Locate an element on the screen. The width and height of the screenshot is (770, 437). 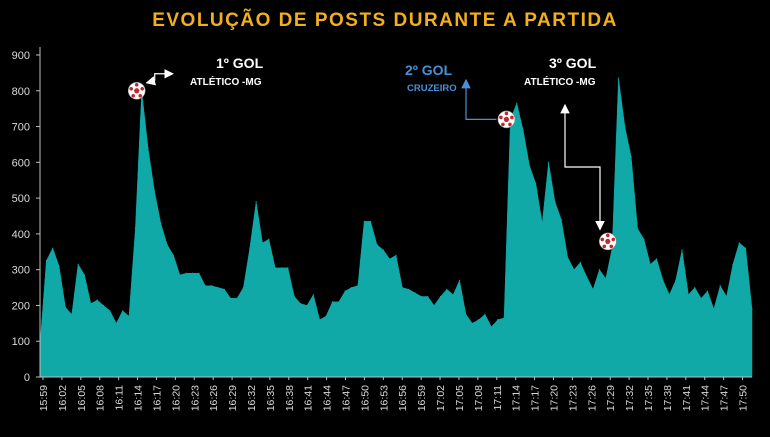
y-tick-label: 900 is located at coordinates (21, 56).